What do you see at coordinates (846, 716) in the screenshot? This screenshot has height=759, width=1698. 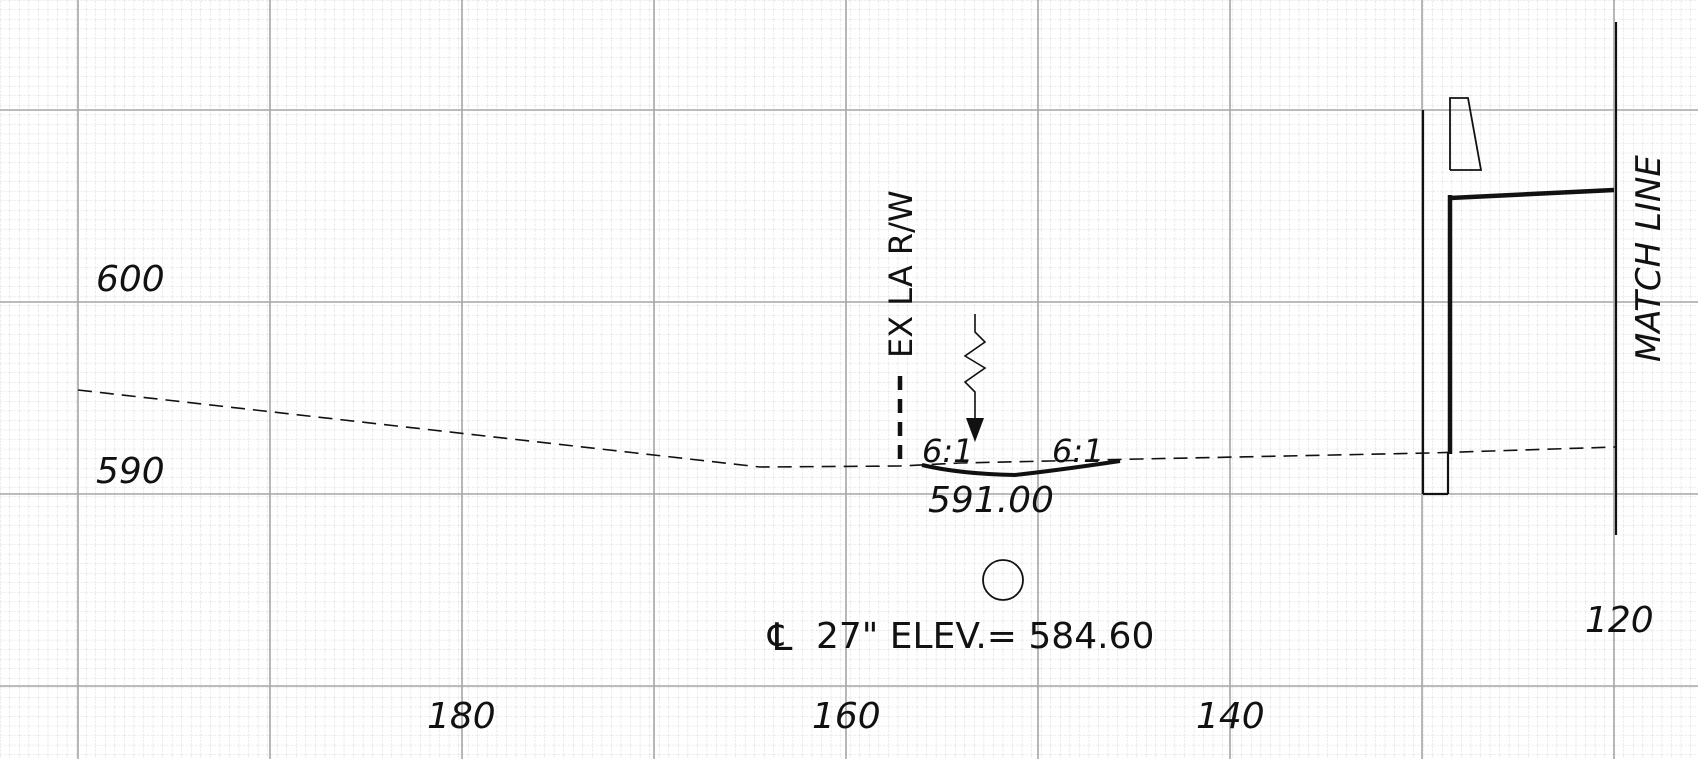 I see `station-label-160: 160` at bounding box center [846, 716].